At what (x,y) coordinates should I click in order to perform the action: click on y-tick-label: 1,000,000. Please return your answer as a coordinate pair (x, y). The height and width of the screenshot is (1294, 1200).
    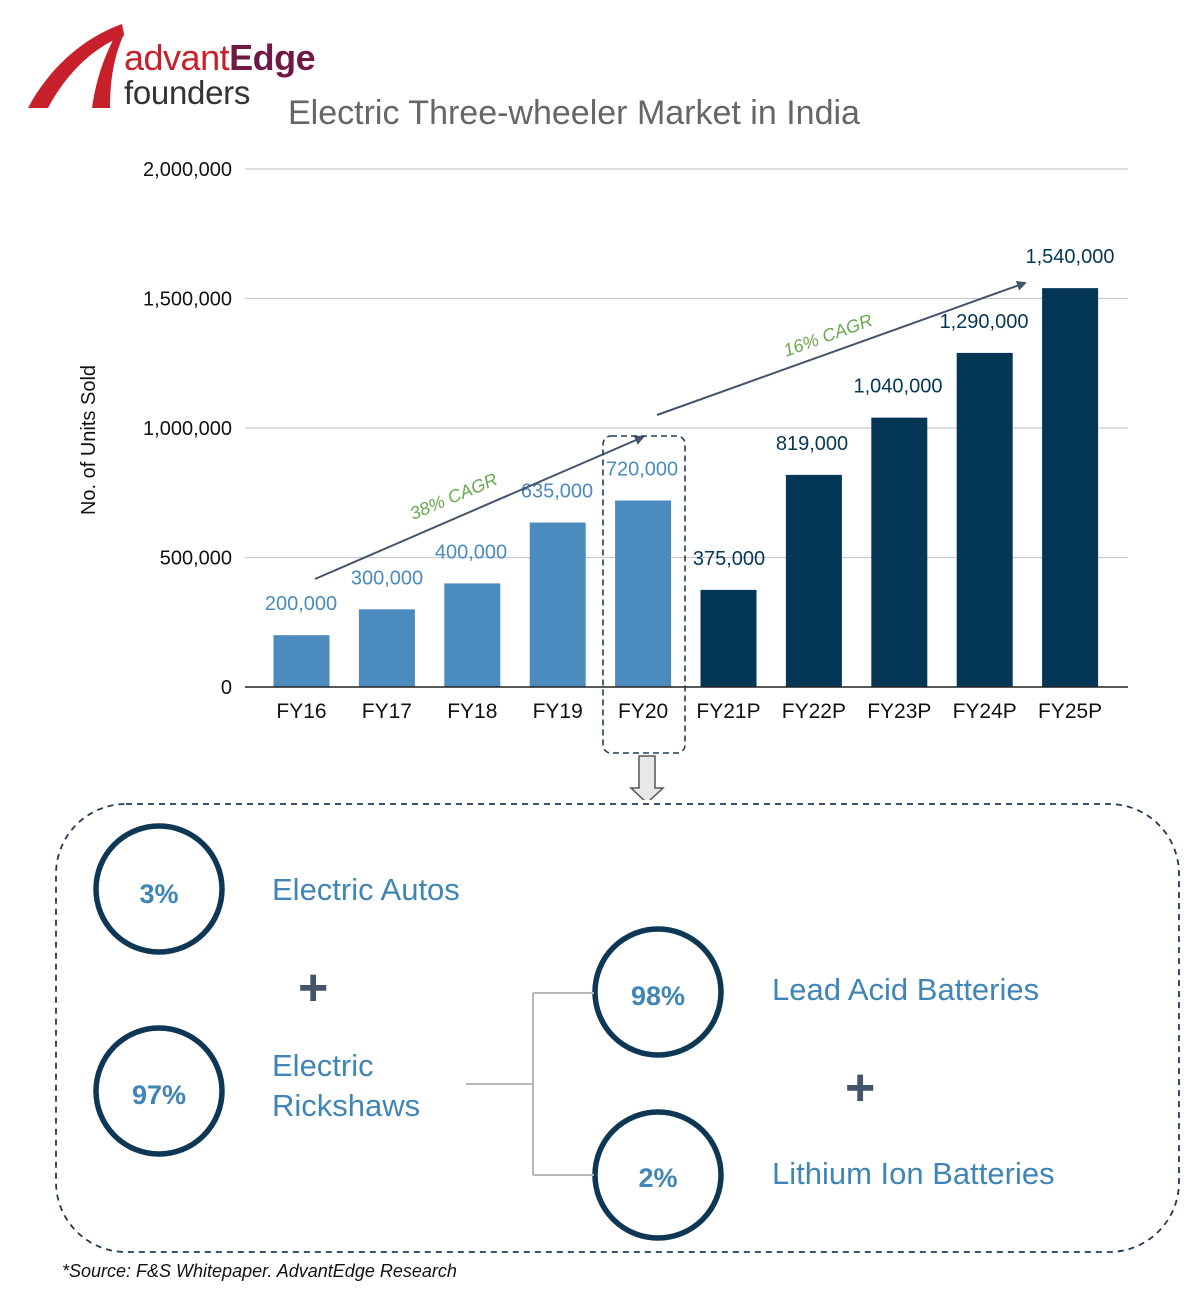
    Looking at the image, I should click on (187, 429).